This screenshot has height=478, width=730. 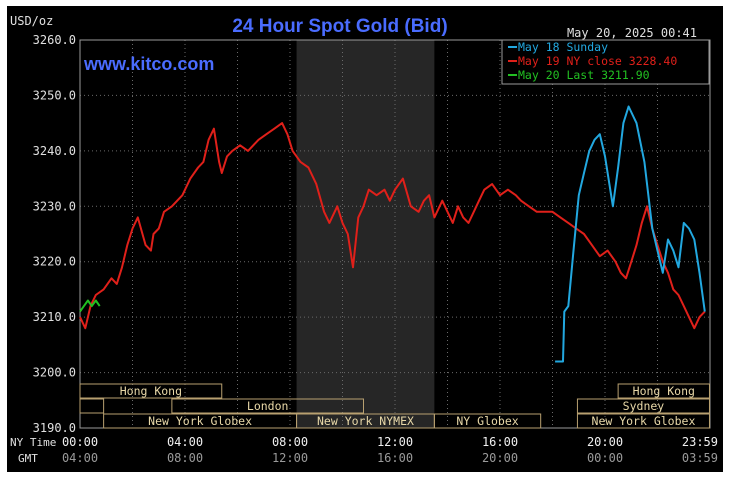 I want to click on chart-title: 24 Hour Spot Gold (Bid), so click(x=339, y=26).